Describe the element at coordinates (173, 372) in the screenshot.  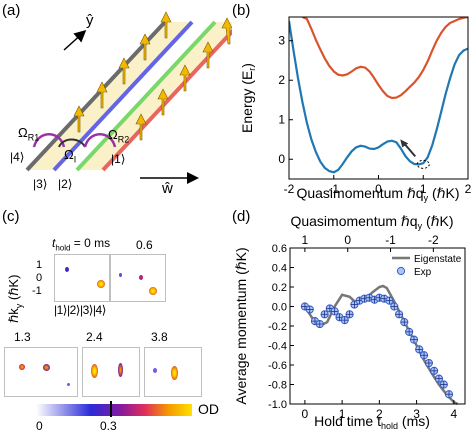
I see `absorption-image-t38` at that location.